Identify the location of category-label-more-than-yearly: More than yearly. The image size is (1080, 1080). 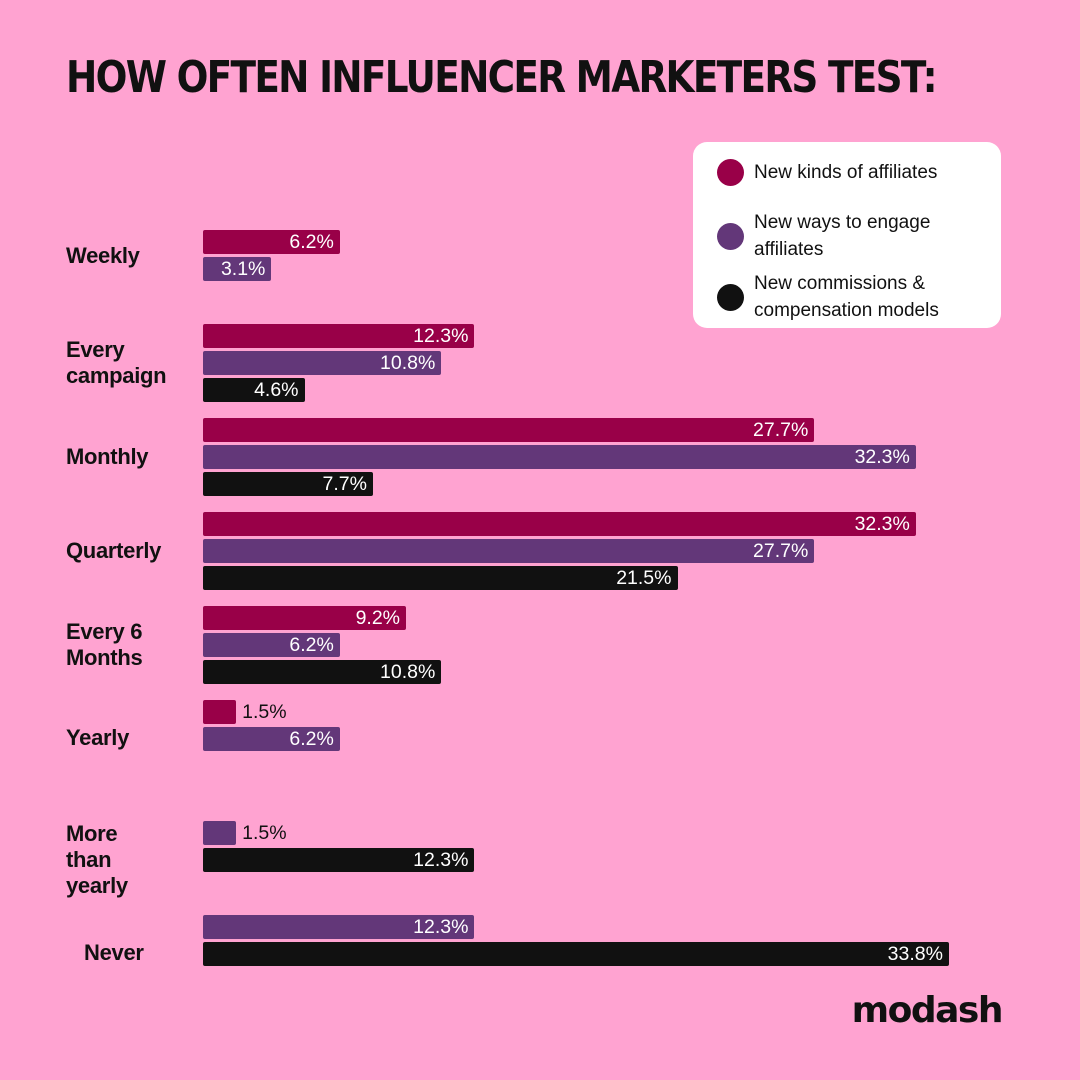
(97, 859).